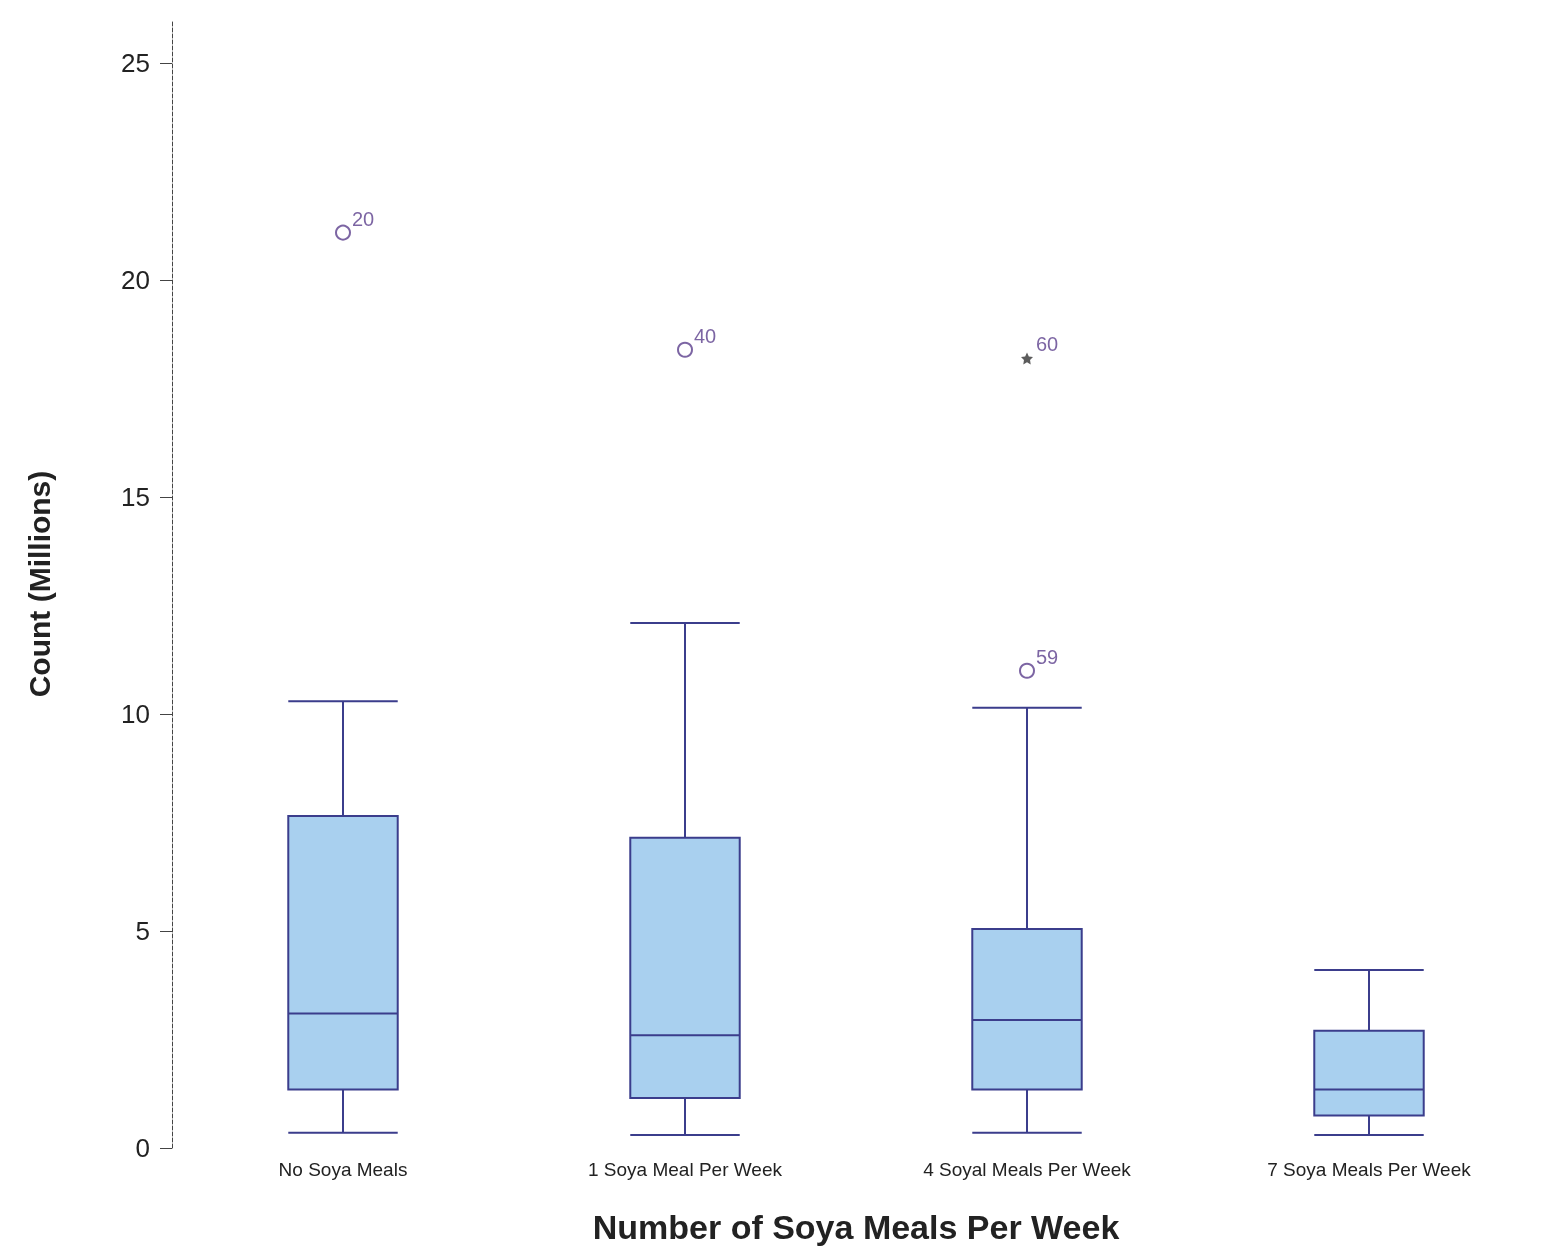 The height and width of the screenshot is (1258, 1544). I want to click on x-tick-label: 7 Soya Meals Per Week, so click(1369, 1169).